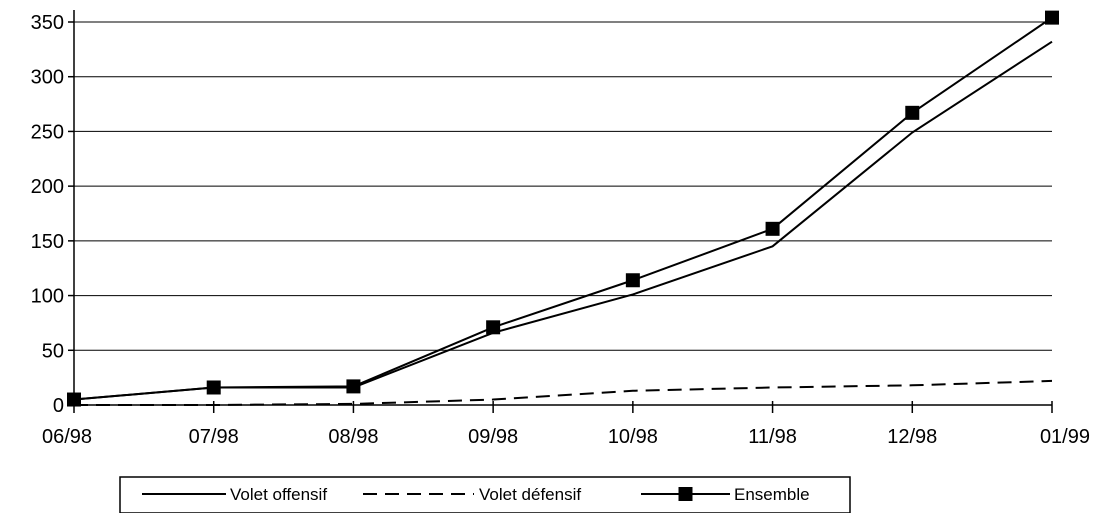 This screenshot has height=513, width=1094. What do you see at coordinates (47, 187) in the screenshot?
I see `y-tick-label: 200` at bounding box center [47, 187].